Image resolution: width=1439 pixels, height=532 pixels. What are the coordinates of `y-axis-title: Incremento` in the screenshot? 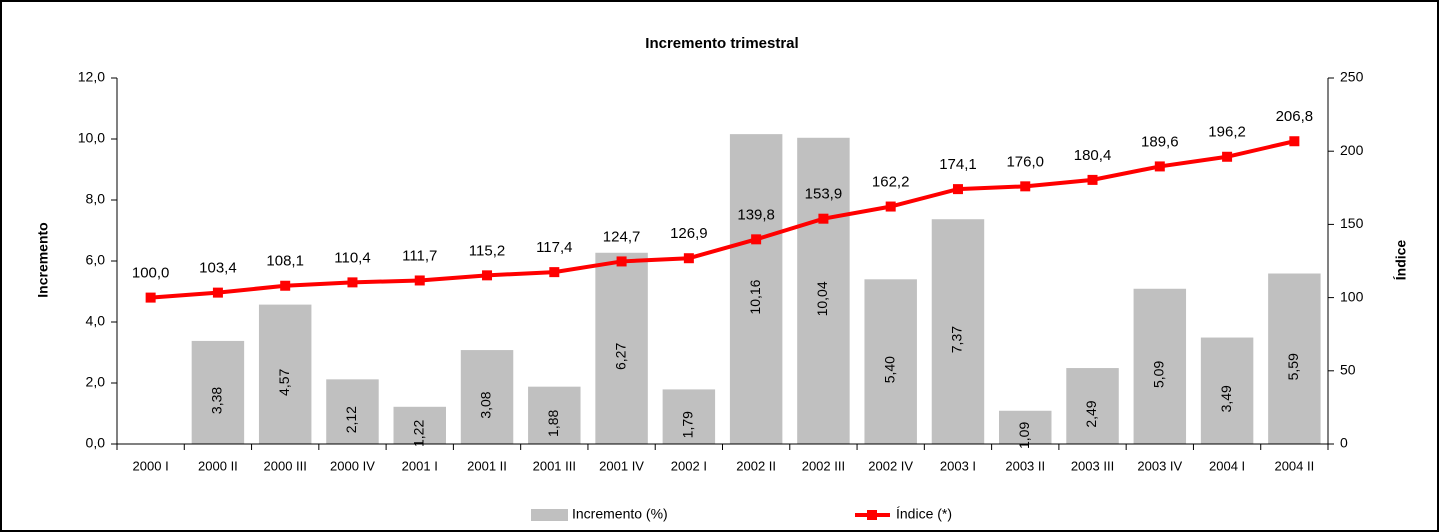 It's located at (43, 259).